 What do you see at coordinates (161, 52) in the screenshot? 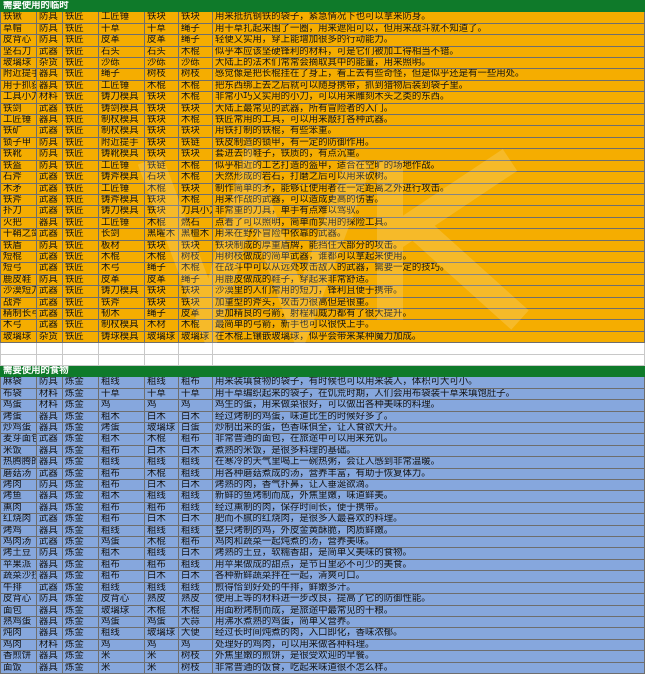
I see `material-2-cell: 石头` at bounding box center [161, 52].